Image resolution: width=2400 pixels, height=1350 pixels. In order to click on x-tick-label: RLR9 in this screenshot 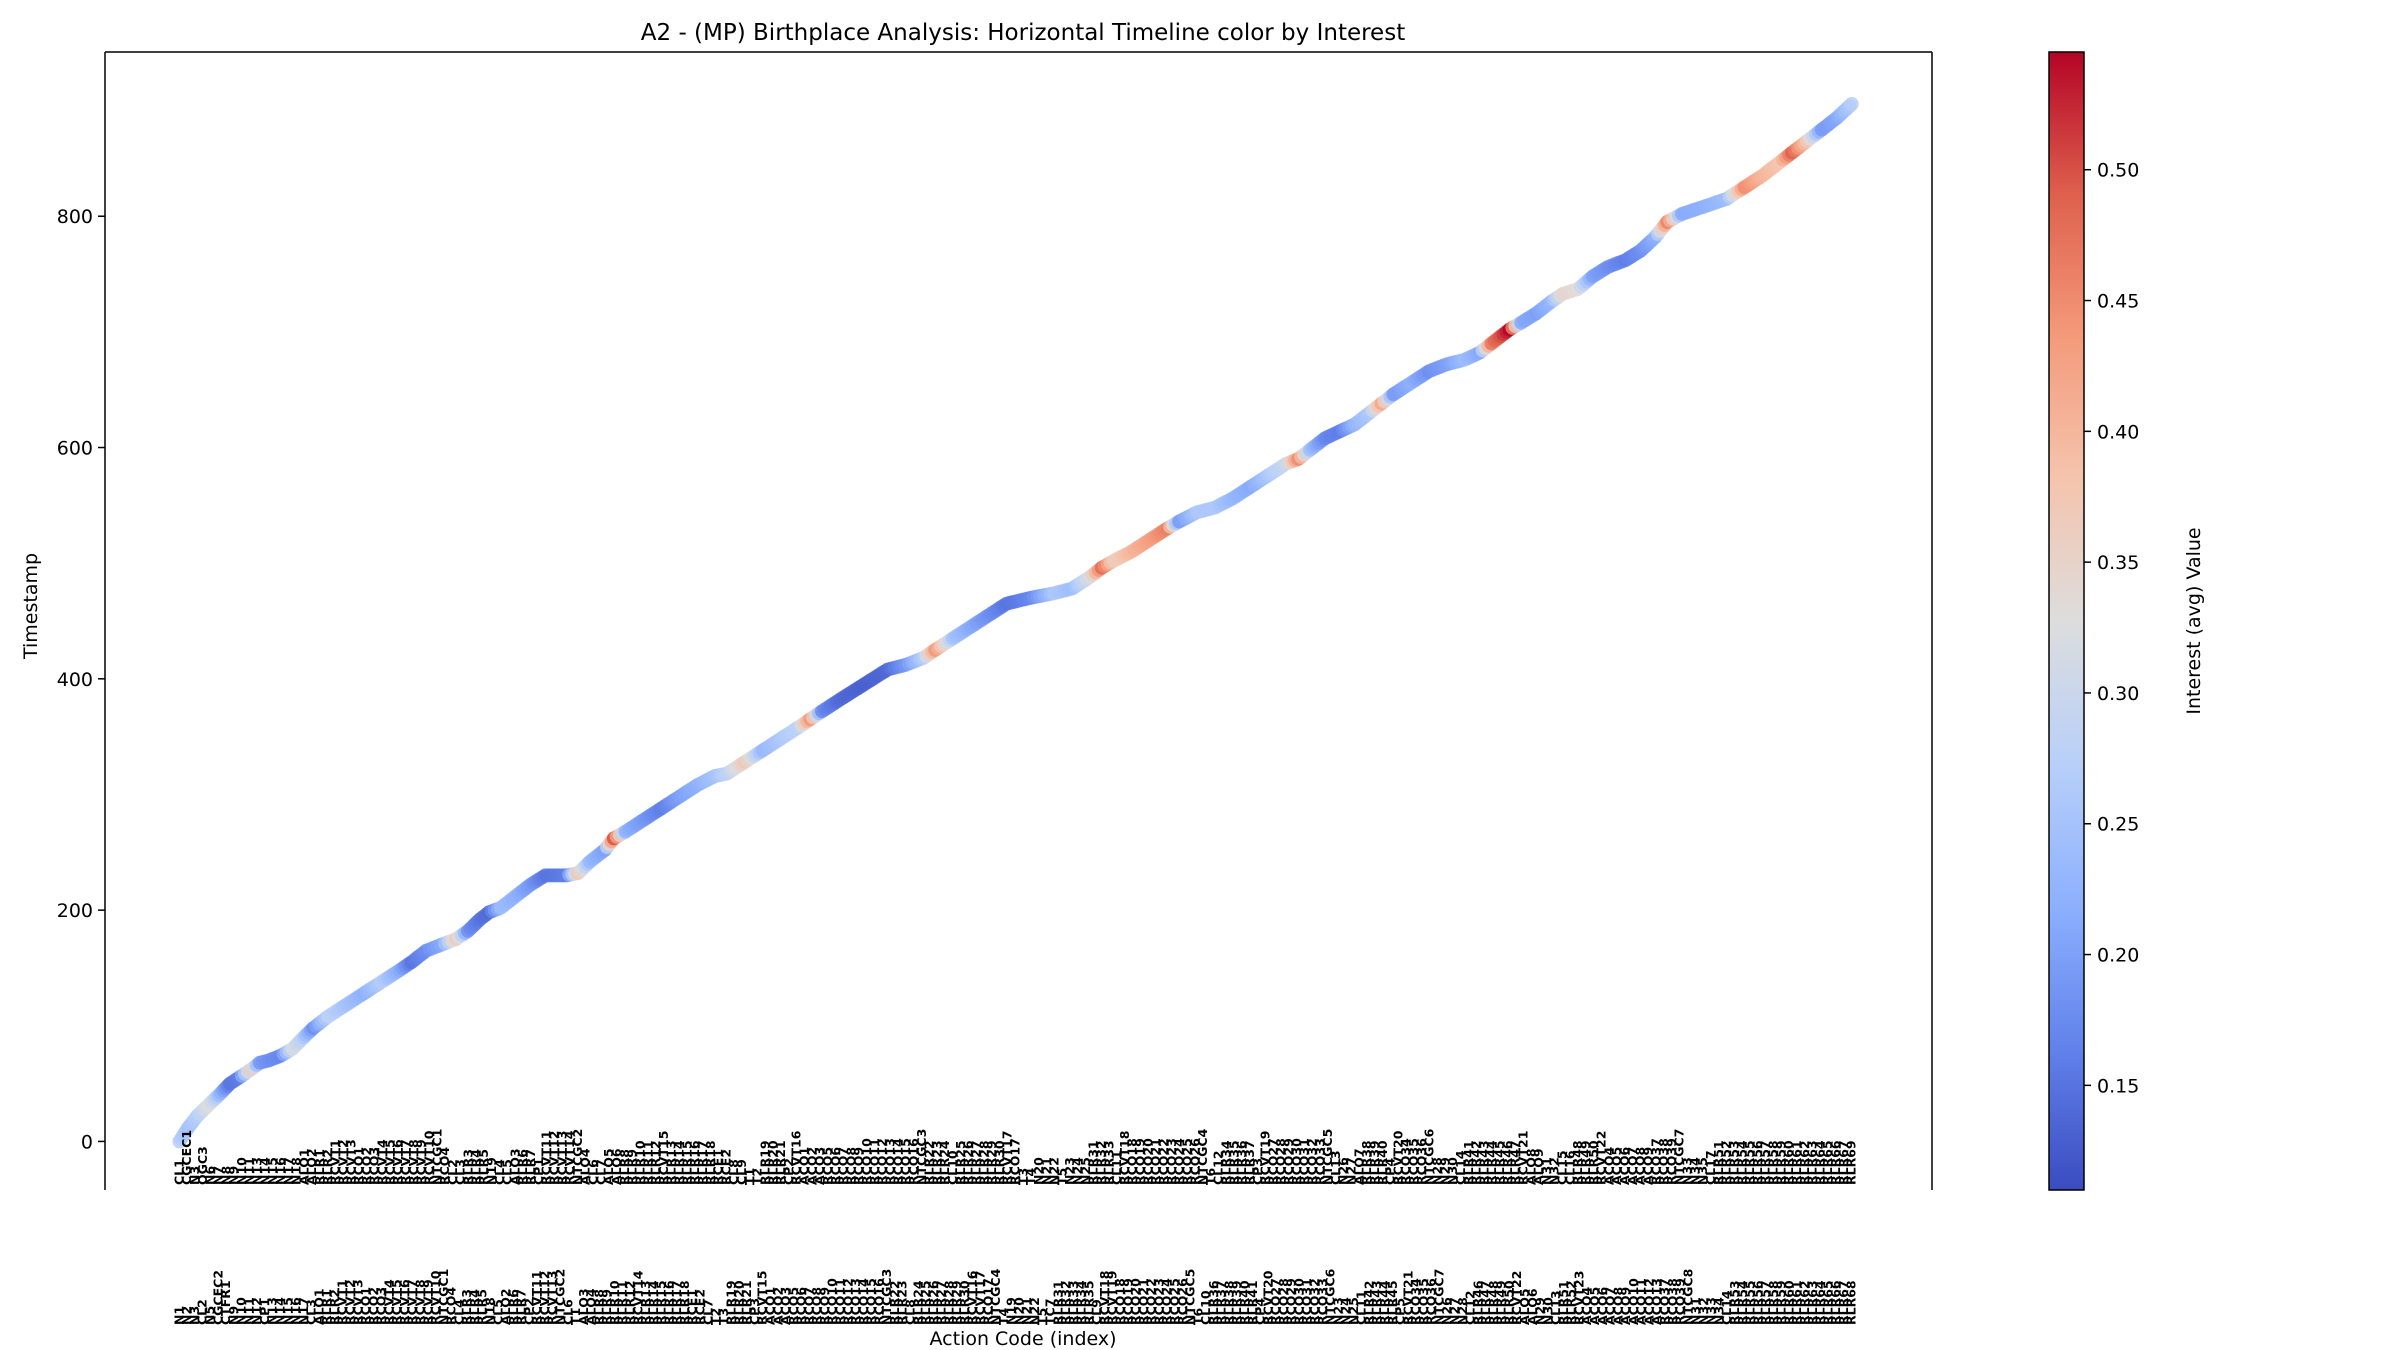, I will do `click(606, 1307)`.